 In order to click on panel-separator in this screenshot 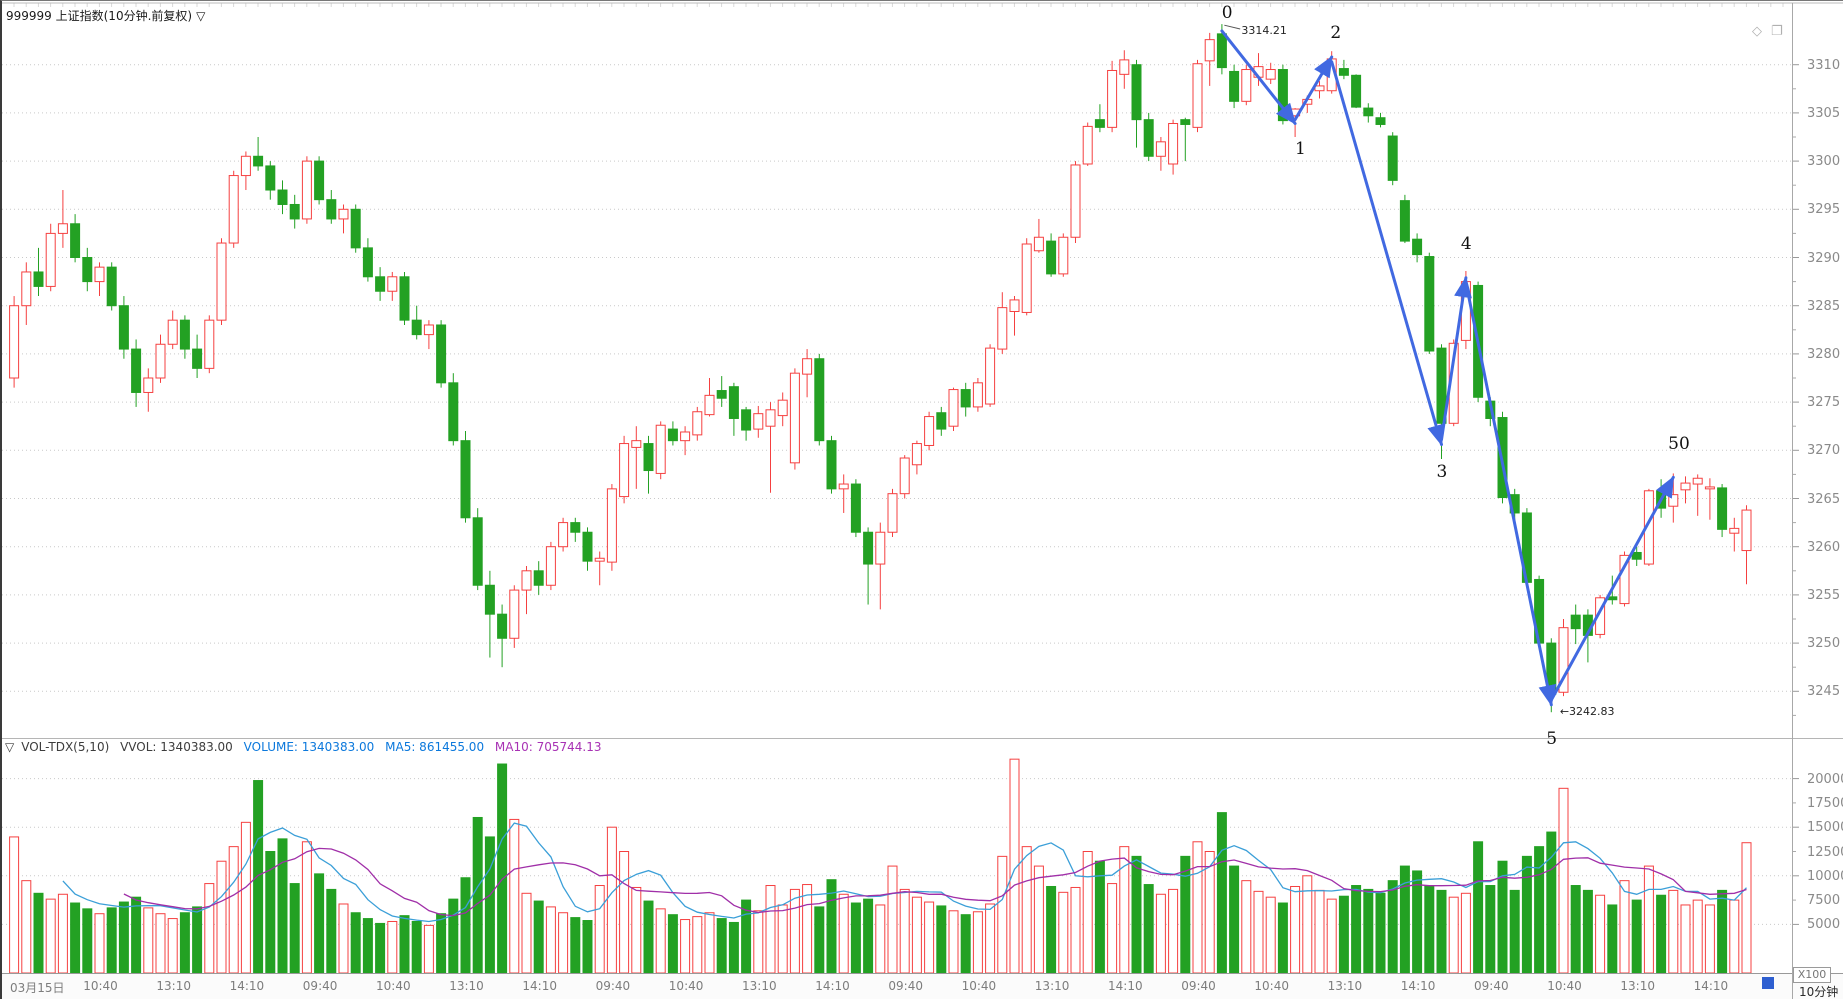, I will do `click(922, 738)`.